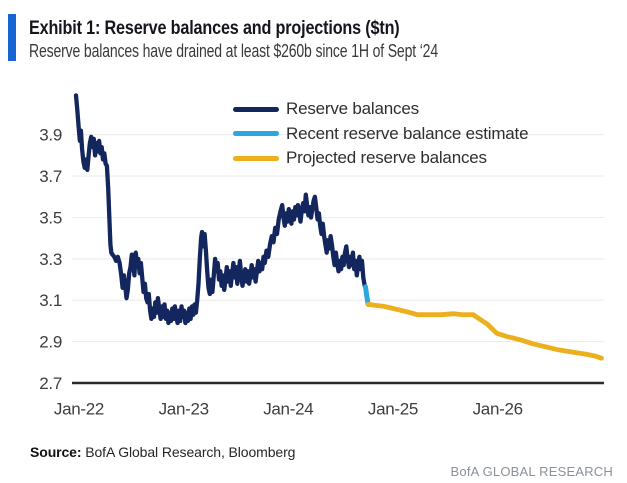 Image resolution: width=627 pixels, height=483 pixels. Describe the element at coordinates (50, 259) in the screenshot. I see `y-tick-label-3.3: 3.3` at that location.